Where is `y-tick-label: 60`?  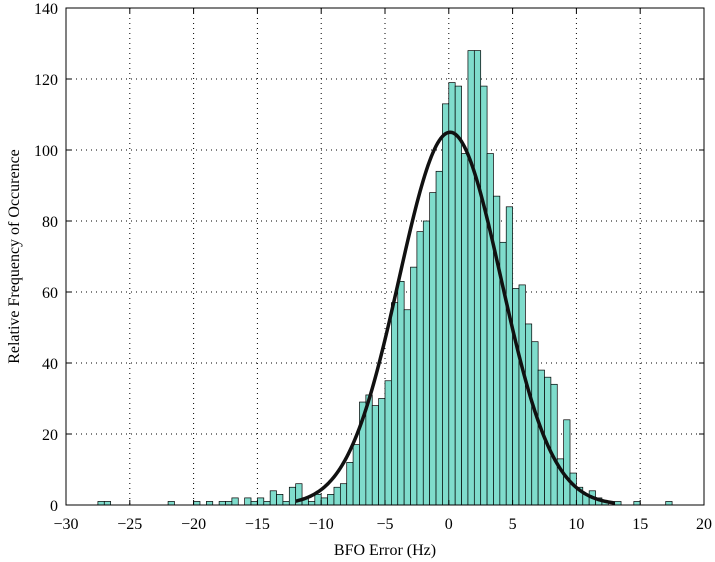 y-tick-label: 60 is located at coordinates (50, 293).